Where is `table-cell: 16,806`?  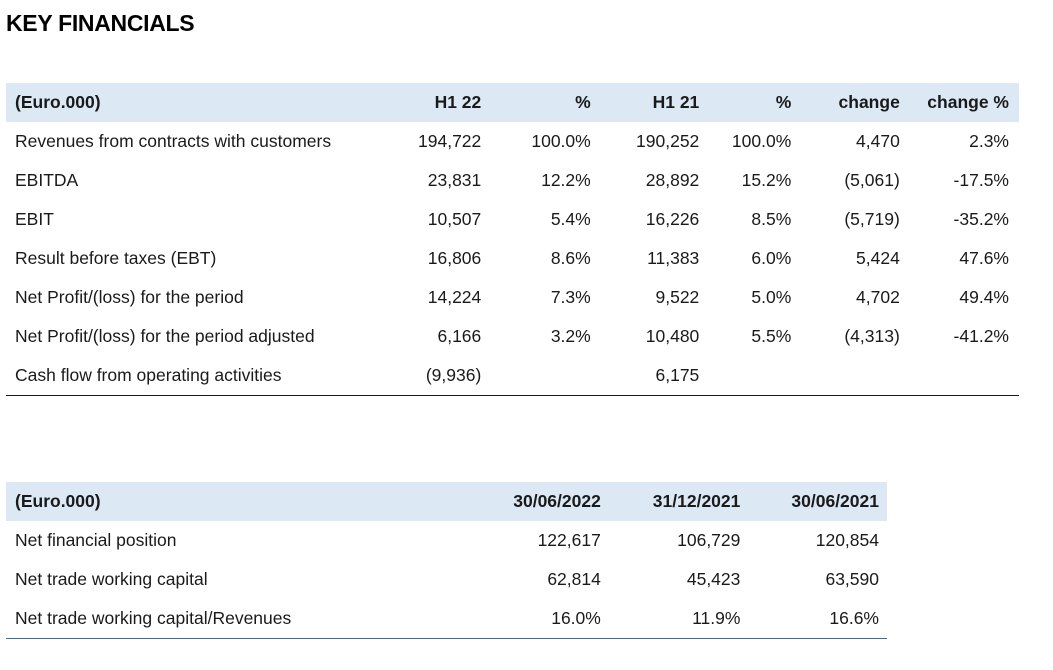
table-cell: 16,806 is located at coordinates (454, 258).